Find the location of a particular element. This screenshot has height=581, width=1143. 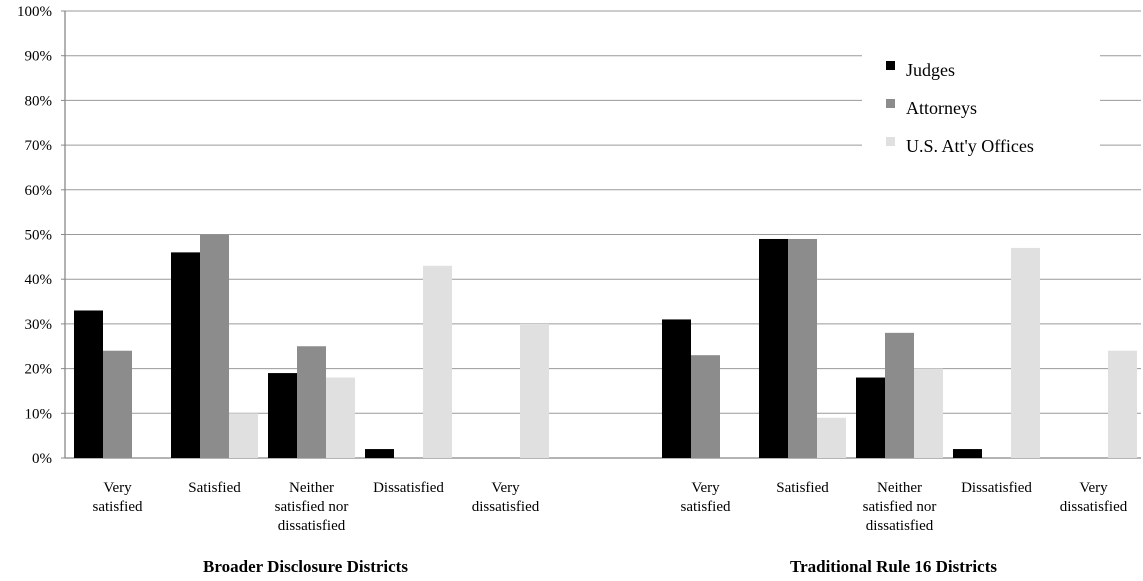

y-axis-ticks: 0% 10% 20% 30% 40% 50% 60% 70% 80% 90% 100% is located at coordinates (34, 235).